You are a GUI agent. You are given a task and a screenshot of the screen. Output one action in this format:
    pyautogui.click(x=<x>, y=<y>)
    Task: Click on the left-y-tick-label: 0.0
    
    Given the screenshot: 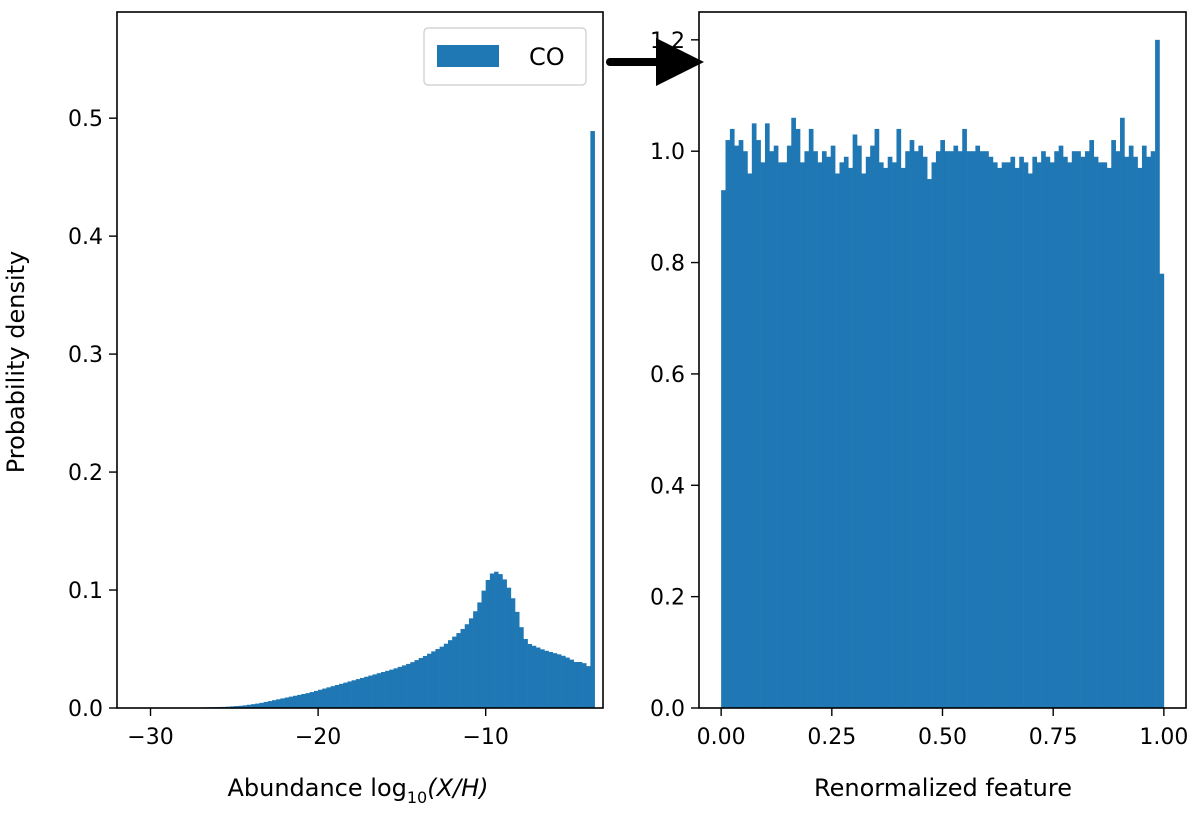 What is the action you would take?
    pyautogui.click(x=85, y=709)
    